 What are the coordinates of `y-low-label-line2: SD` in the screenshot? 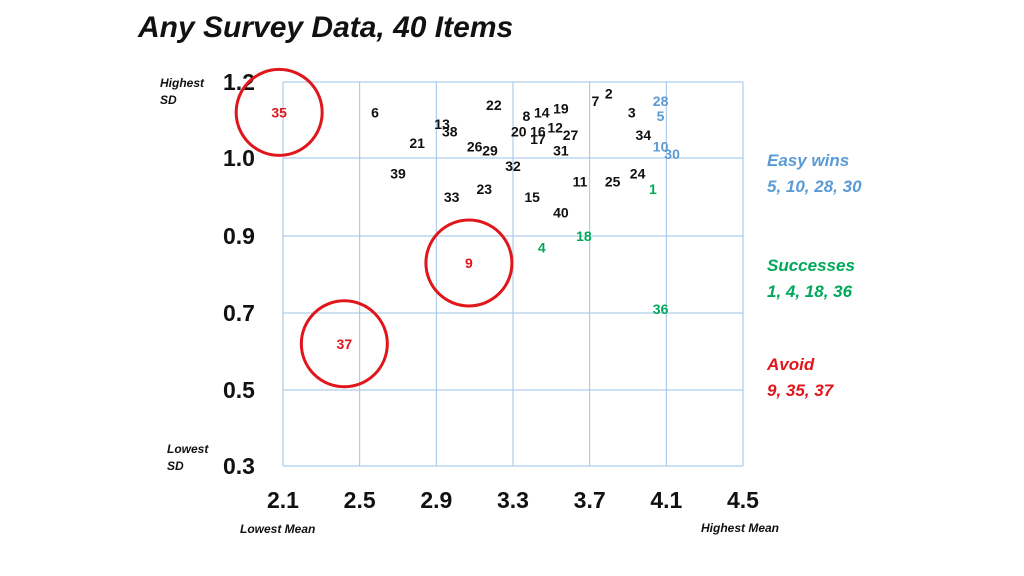 It's located at (175, 466).